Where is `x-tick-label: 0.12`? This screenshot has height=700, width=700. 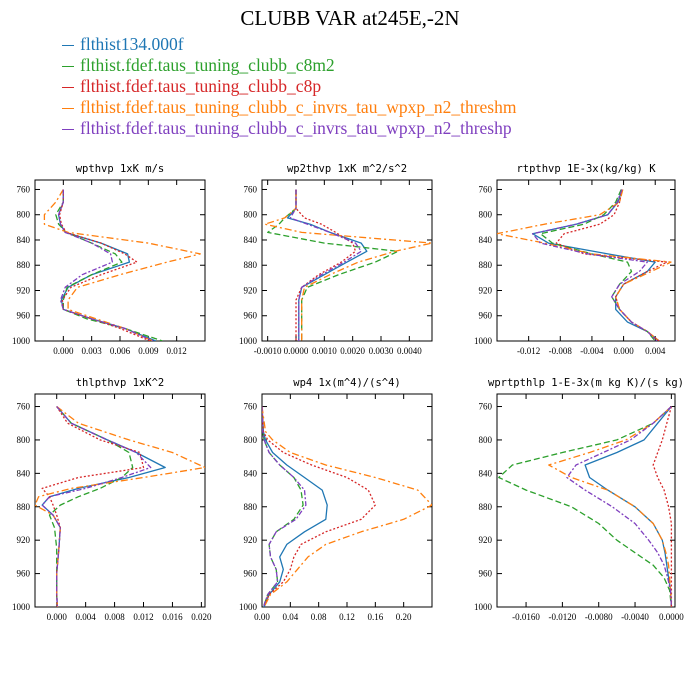
x-tick-label: 0.12 is located at coordinates (347, 617).